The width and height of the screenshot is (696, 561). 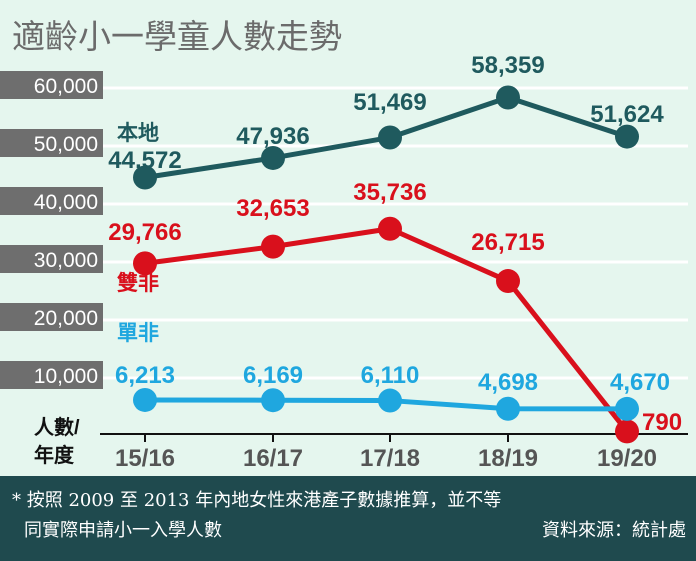 What do you see at coordinates (614, 530) in the screenshot?
I see `source-credit: 資料來源：統計處` at bounding box center [614, 530].